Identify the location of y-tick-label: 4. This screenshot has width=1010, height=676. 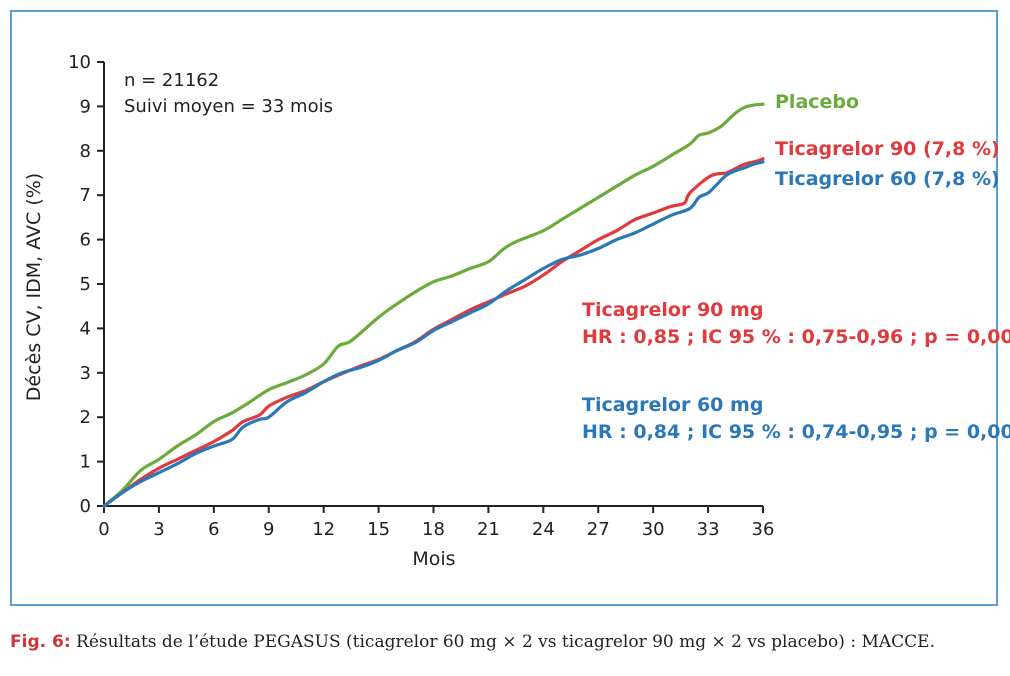
(85, 328).